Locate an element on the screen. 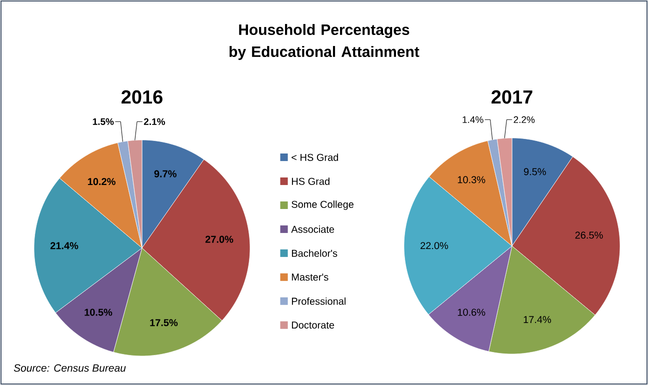 The height and width of the screenshot is (385, 648). data-label: 2.2% is located at coordinates (524, 119).